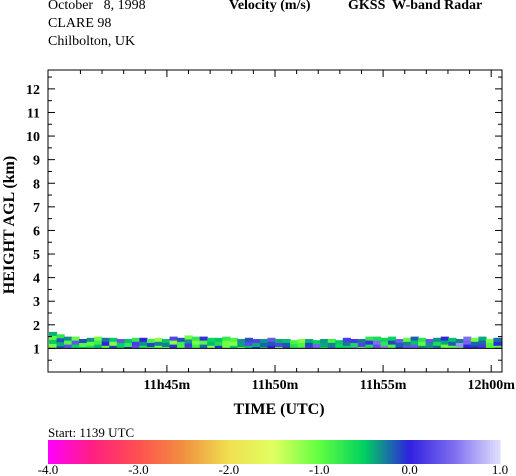 The height and width of the screenshot is (476, 516). I want to click on x-axis-label: TIME (UTC), so click(278, 409).